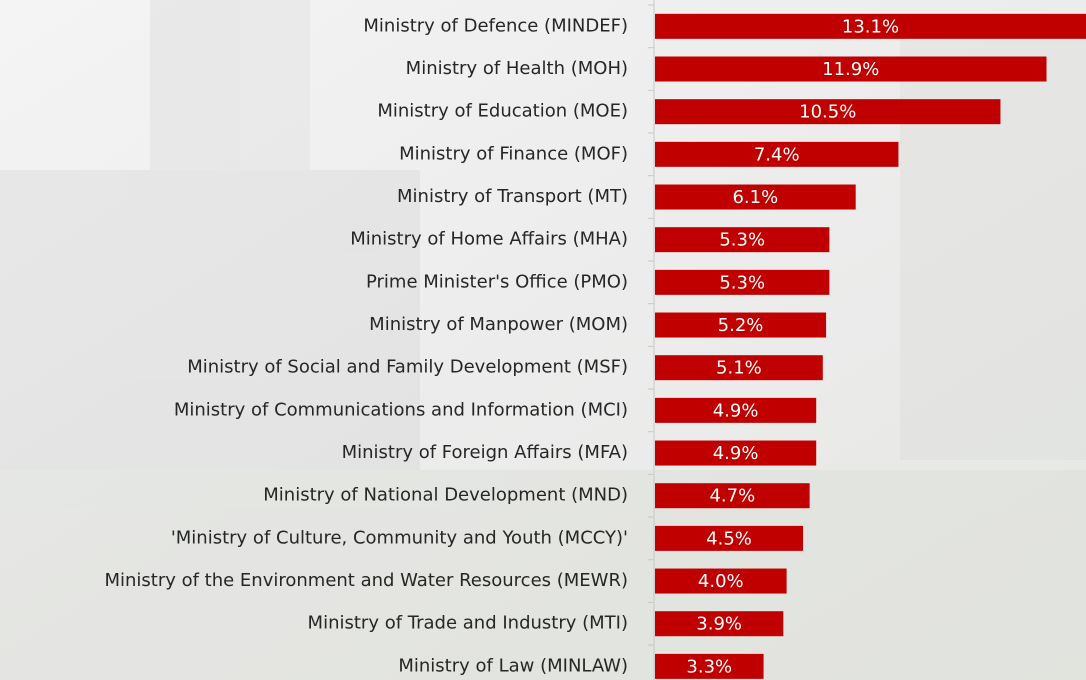  I want to click on category-label: Ministry of Manpower (MOM), so click(498, 324).